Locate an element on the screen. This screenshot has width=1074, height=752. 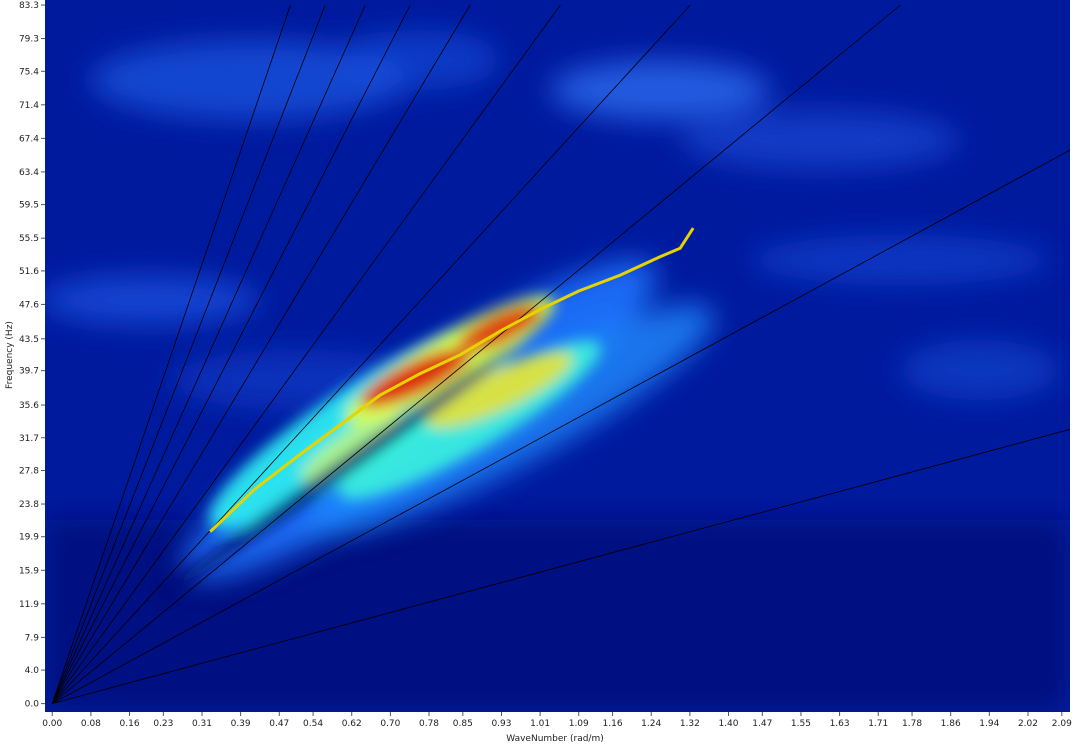
y-tick-label: 15.9 is located at coordinates (29, 571).